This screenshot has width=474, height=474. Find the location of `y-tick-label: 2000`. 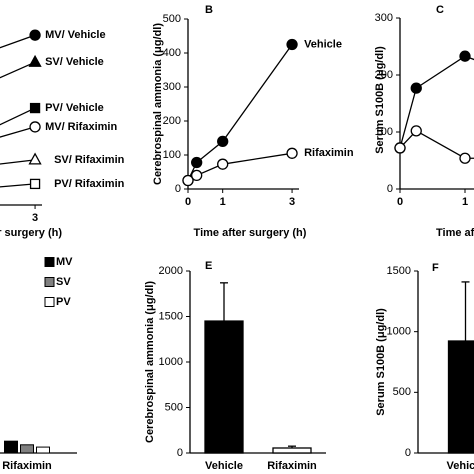

y-tick-label: 2000 is located at coordinates (171, 271).